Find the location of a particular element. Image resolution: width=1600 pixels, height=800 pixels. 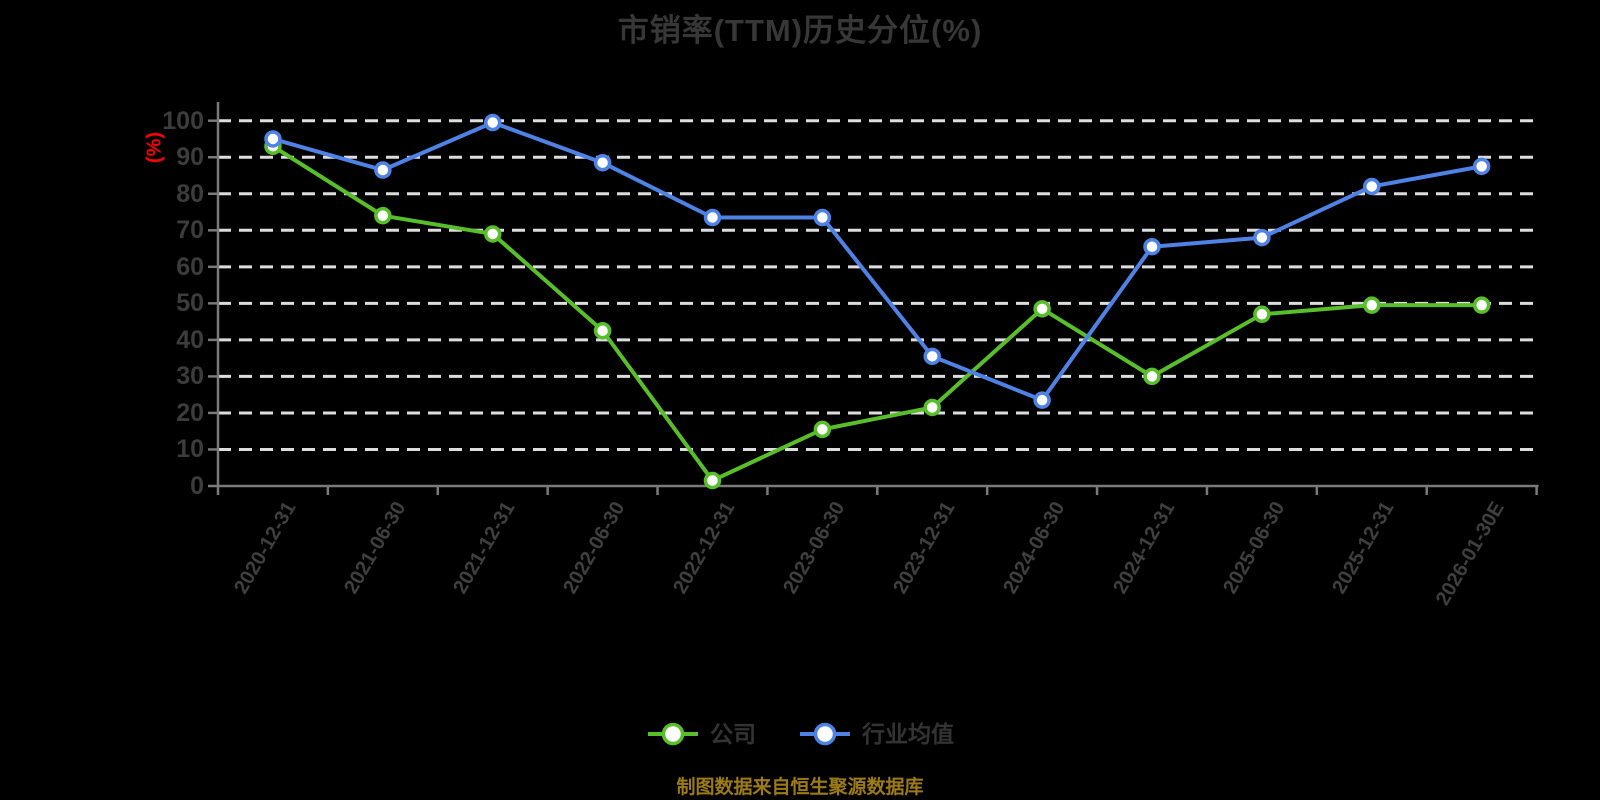

legend-marker-company-icon is located at coordinates (673, 734).